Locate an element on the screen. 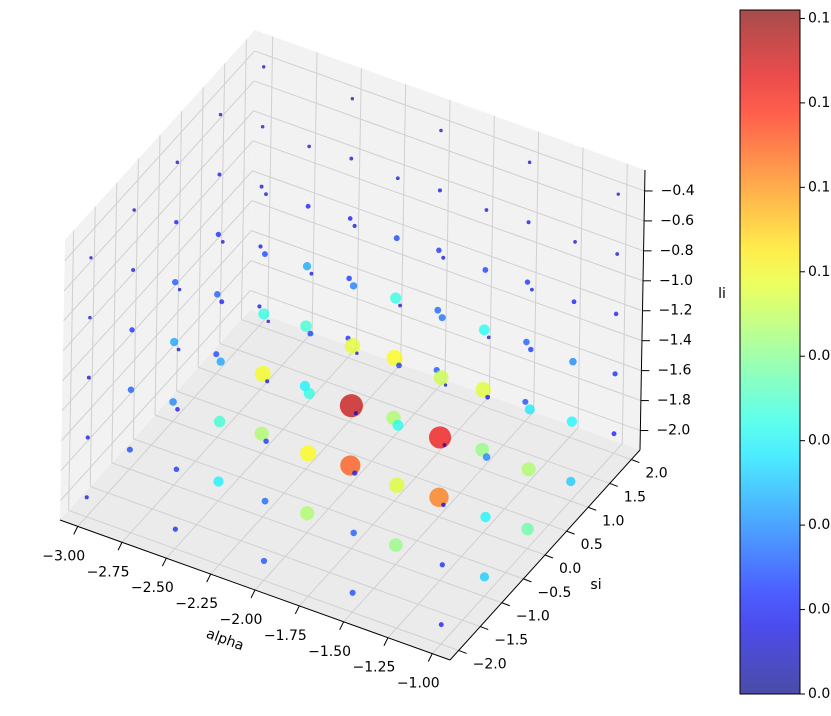  x-tick-label: −2.00 is located at coordinates (241, 620).